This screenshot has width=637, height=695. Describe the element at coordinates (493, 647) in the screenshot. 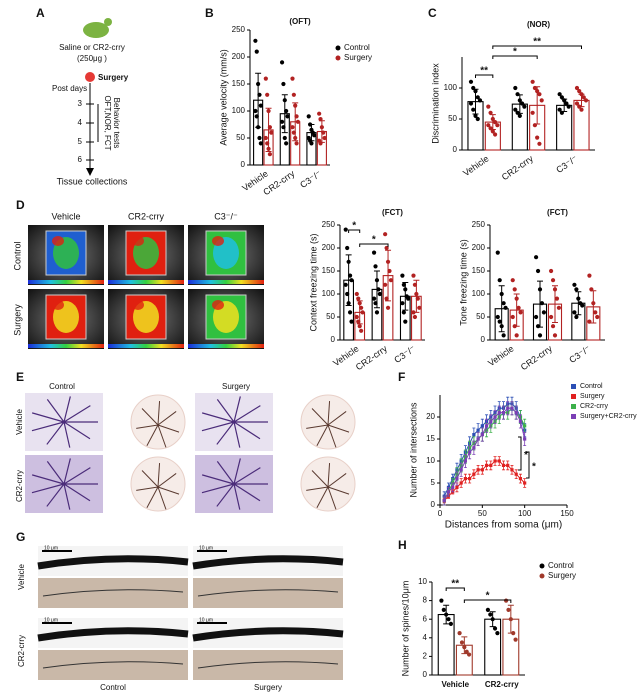

I see `bar` at that location.